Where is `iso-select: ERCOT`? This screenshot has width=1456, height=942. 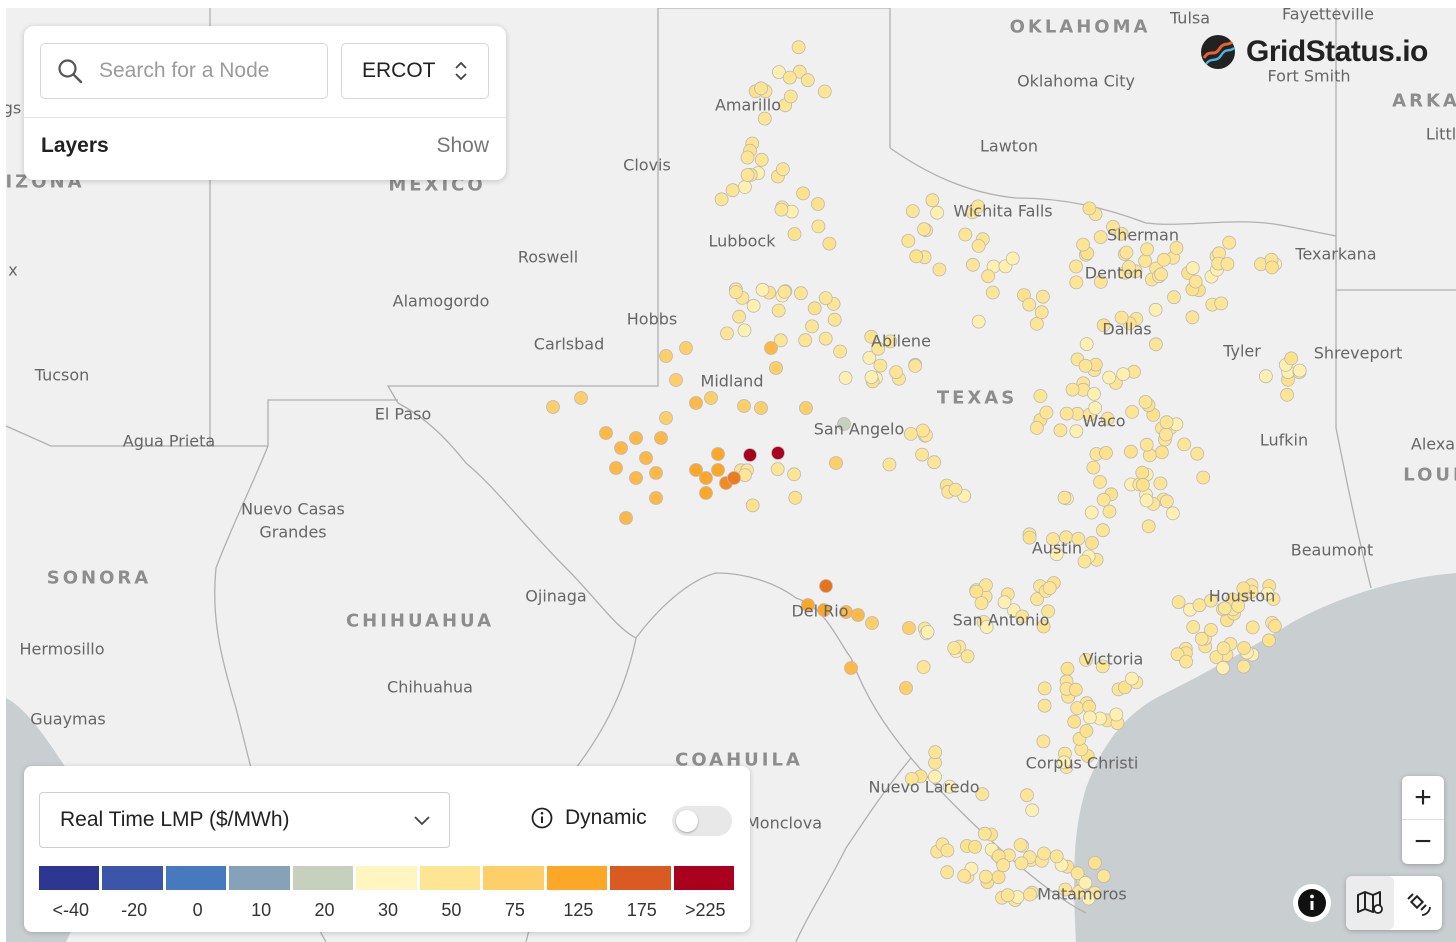
iso-select: ERCOT is located at coordinates (415, 71).